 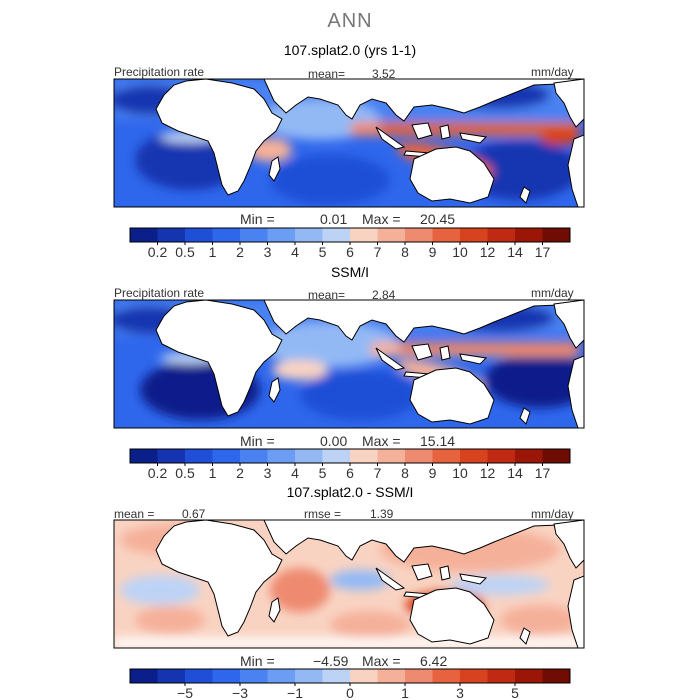 What do you see at coordinates (438, 219) in the screenshot?
I see `panel1-max-value: 20.45` at bounding box center [438, 219].